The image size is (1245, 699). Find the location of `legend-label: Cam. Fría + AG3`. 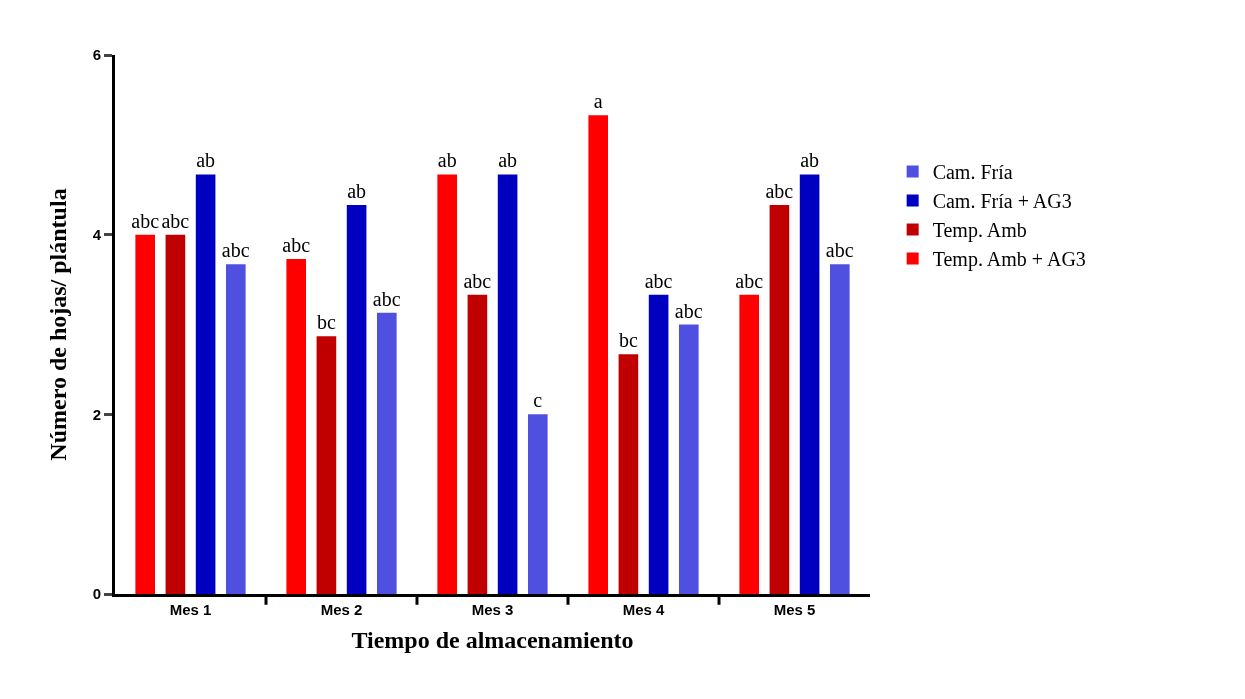

legend-label: Cam. Fría + AG3 is located at coordinates (1002, 201).